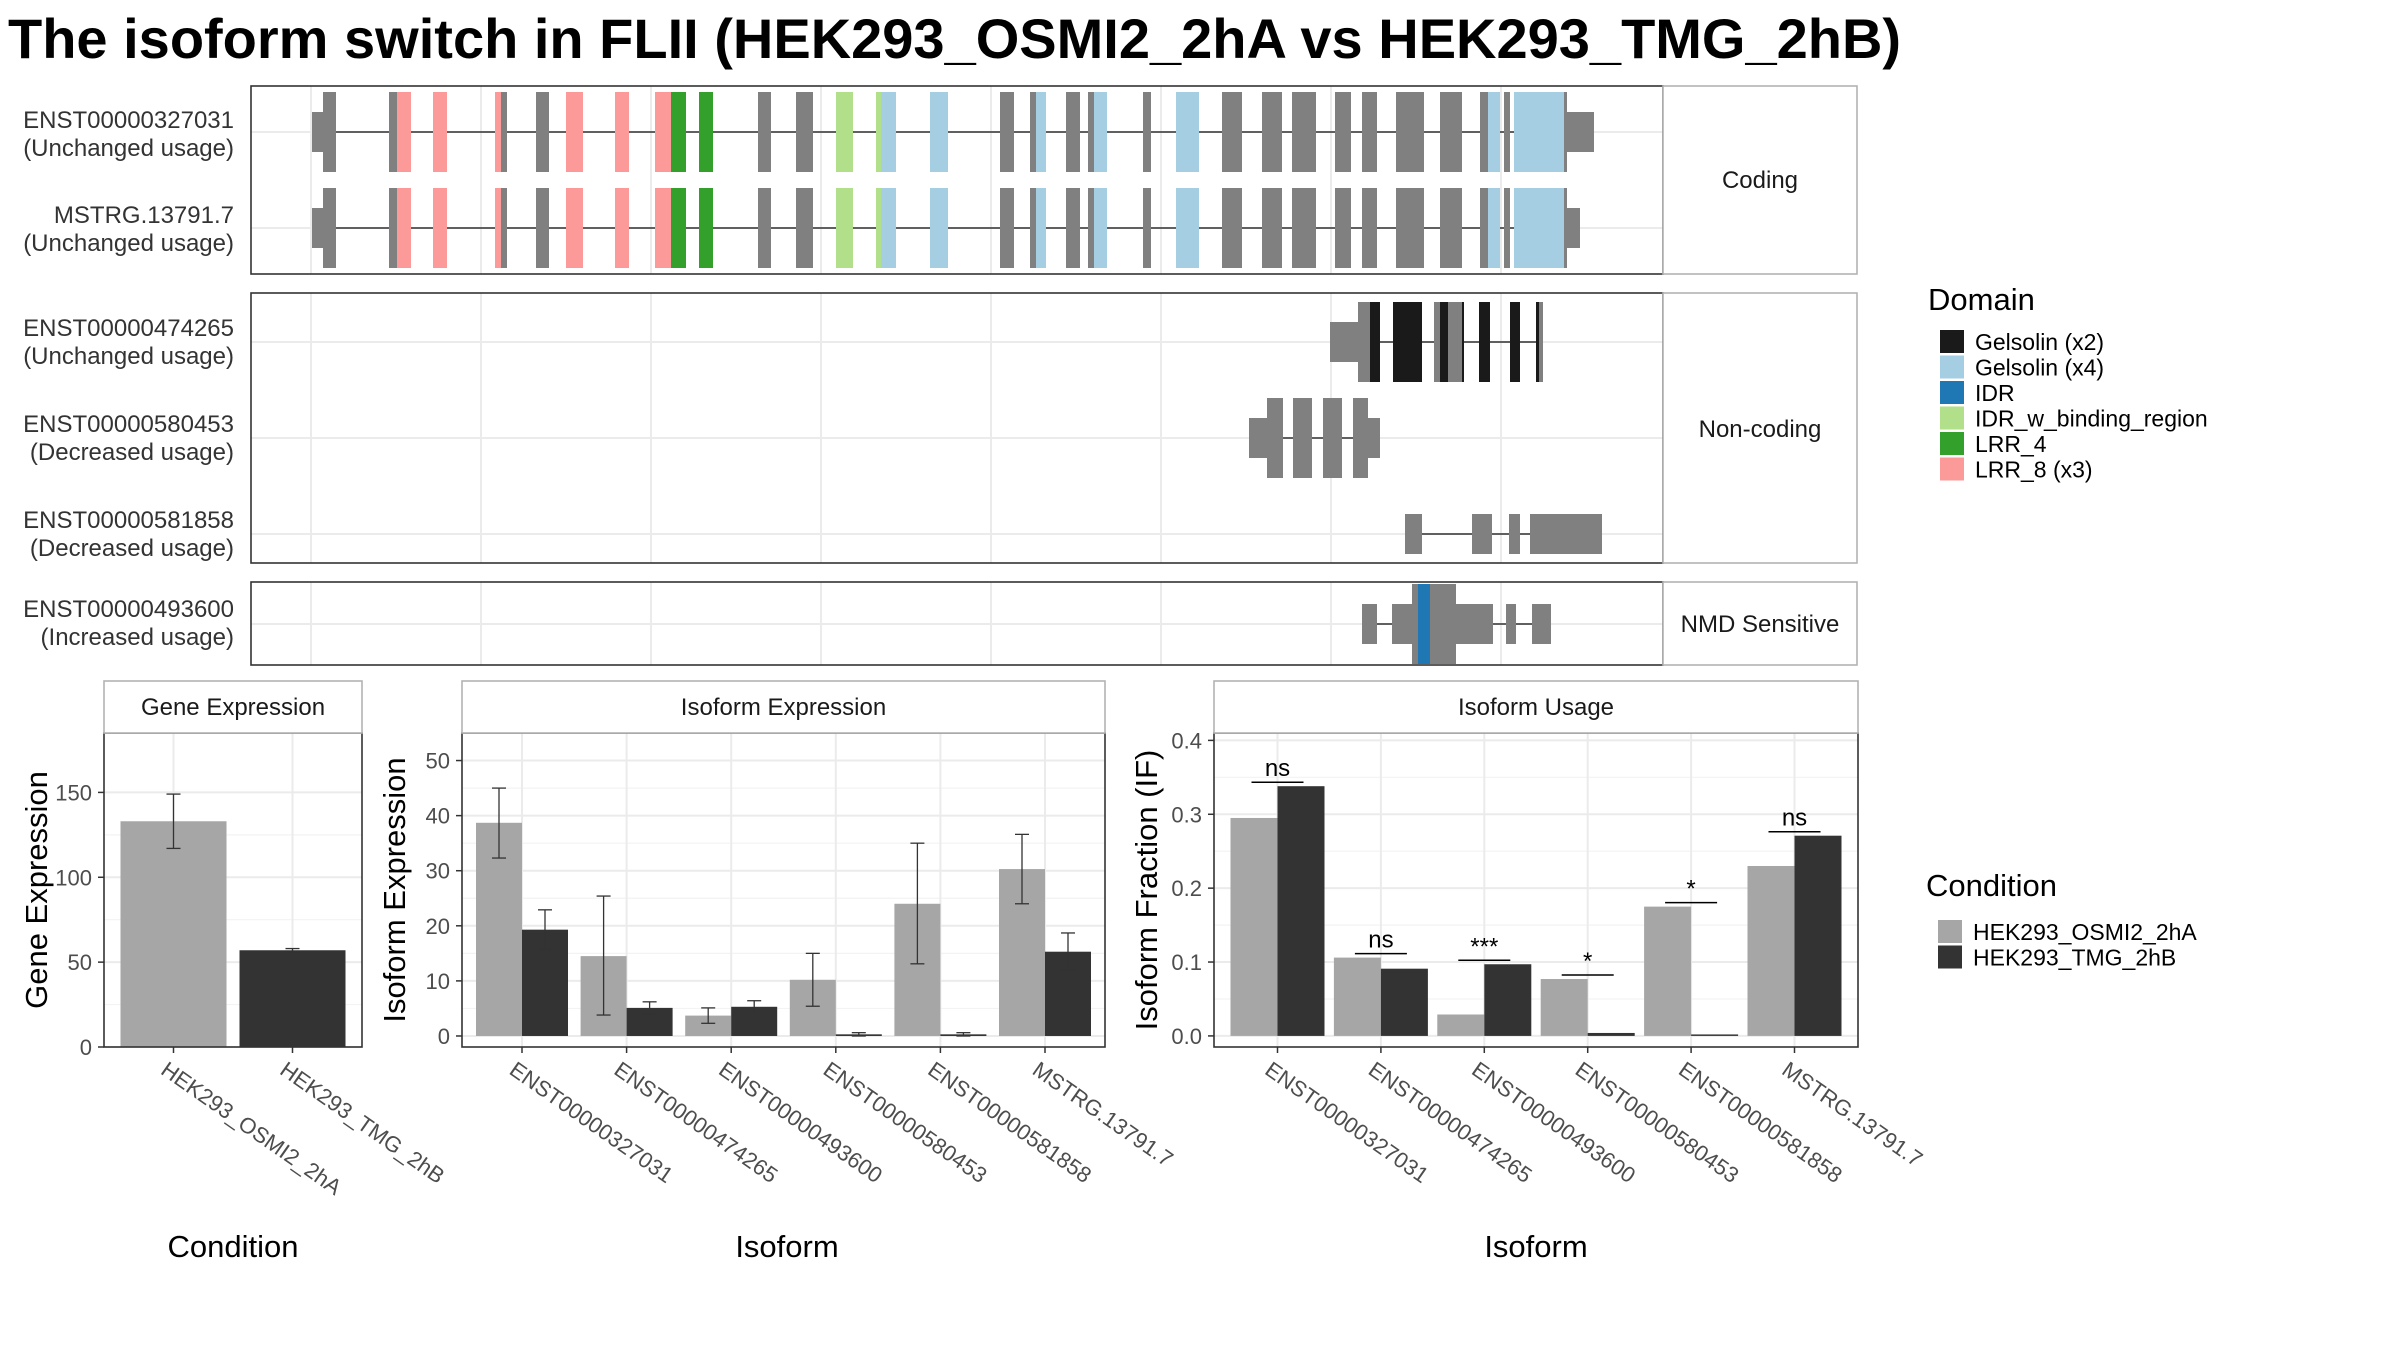 This screenshot has height=1350, width=2400. What do you see at coordinates (1186, 962) in the screenshot?
I see `y-tick-label: 0.1` at bounding box center [1186, 962].